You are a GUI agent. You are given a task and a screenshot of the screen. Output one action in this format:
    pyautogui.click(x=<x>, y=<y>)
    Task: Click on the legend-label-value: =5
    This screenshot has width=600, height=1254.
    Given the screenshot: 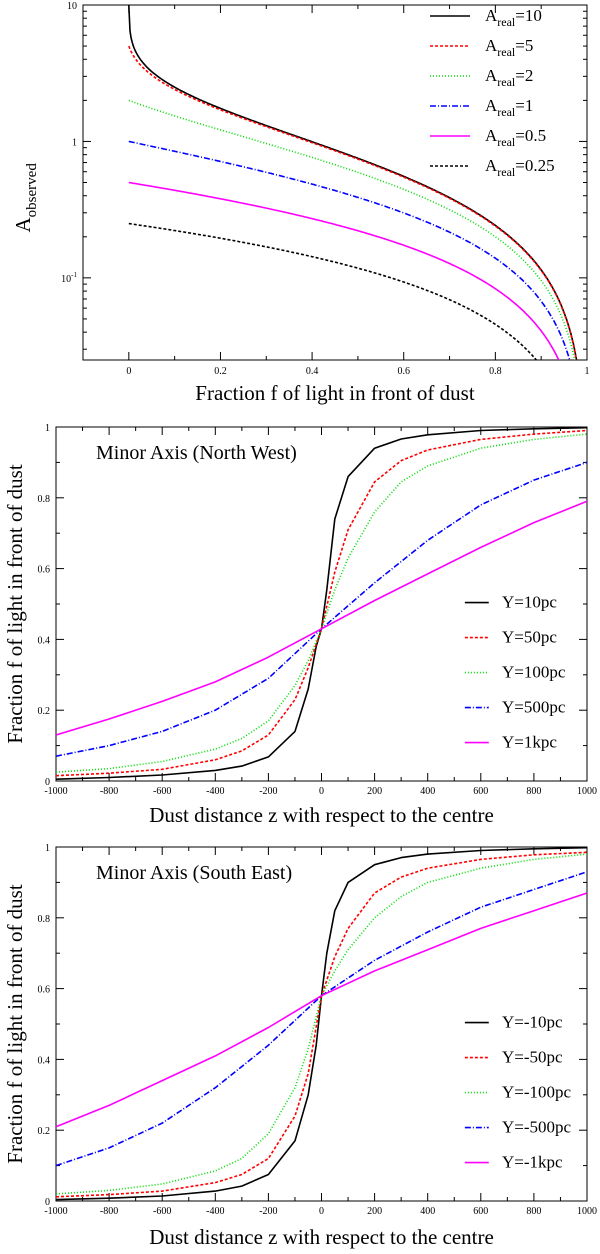 What is the action you would take?
    pyautogui.click(x=524, y=45)
    